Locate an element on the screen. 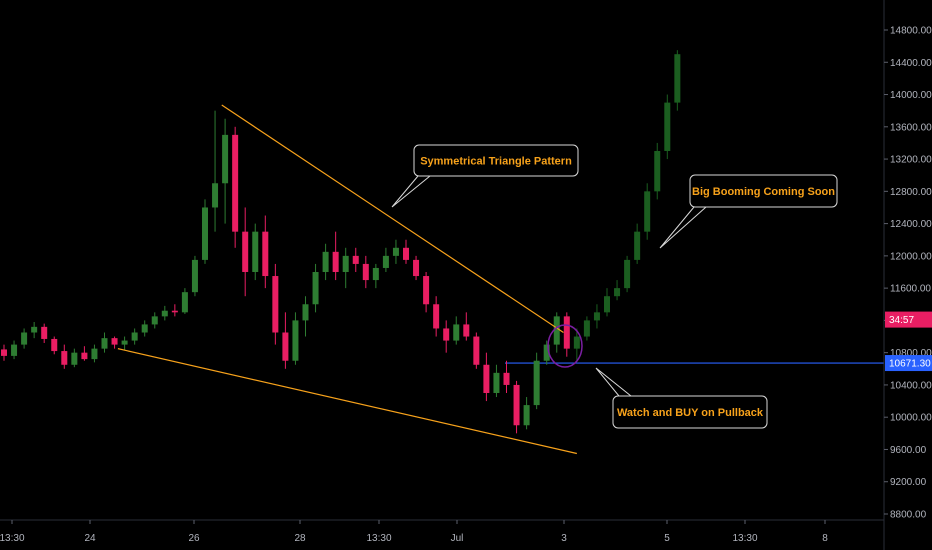 This screenshot has width=932, height=550. annotation-callout: Watch and BUY on Pullback is located at coordinates (681, 398).